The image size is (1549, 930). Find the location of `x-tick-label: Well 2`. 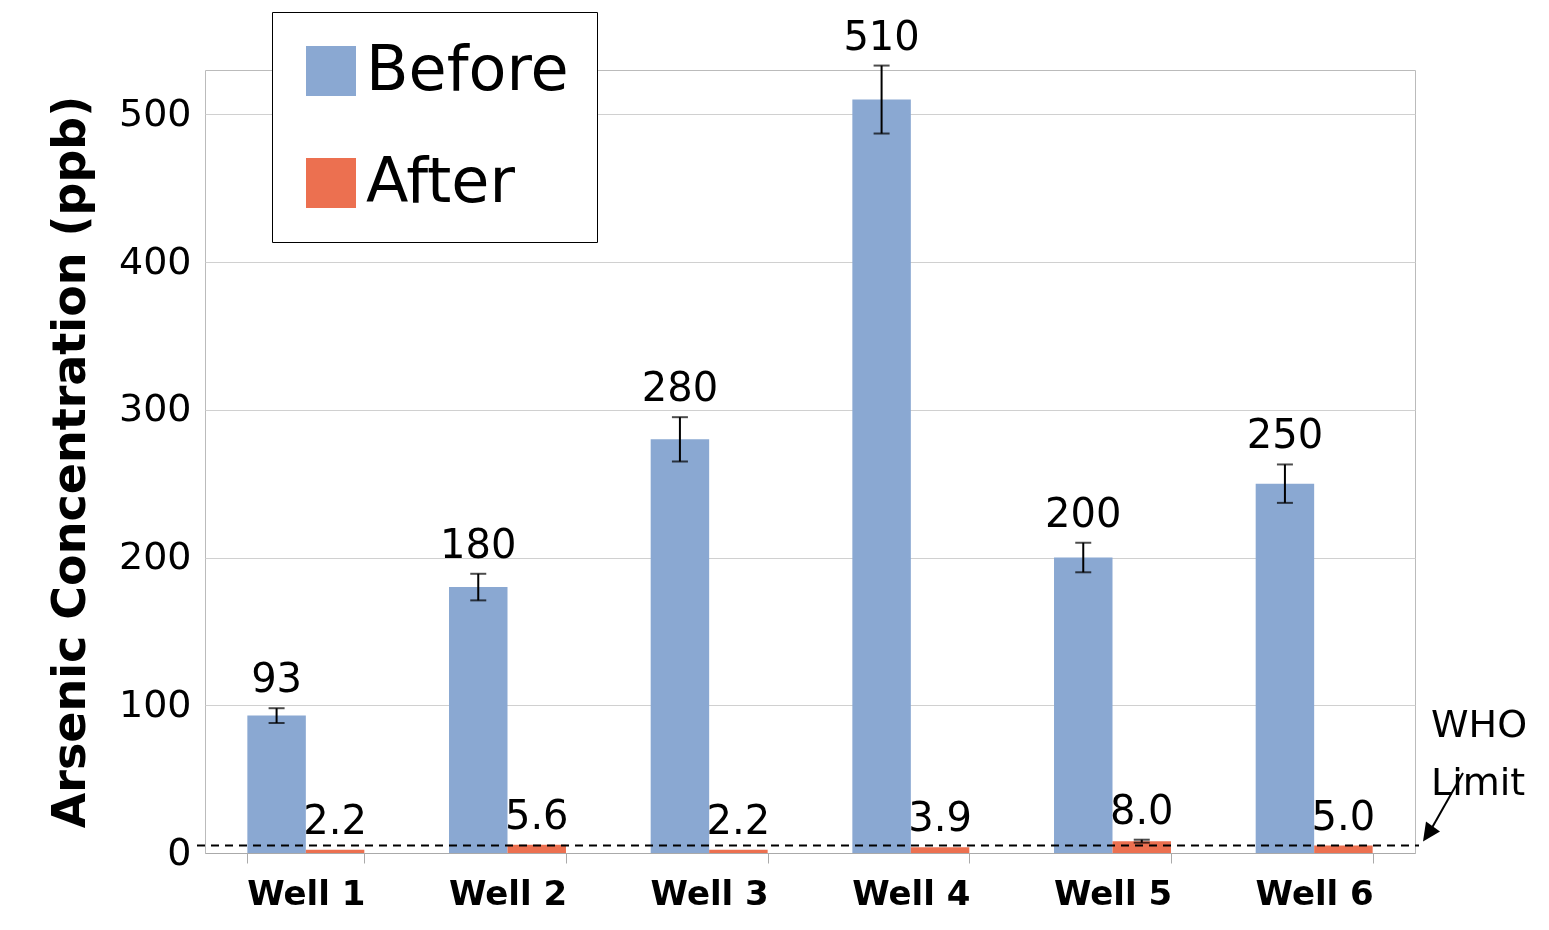

x-tick-label: Well 2 is located at coordinates (508, 892).